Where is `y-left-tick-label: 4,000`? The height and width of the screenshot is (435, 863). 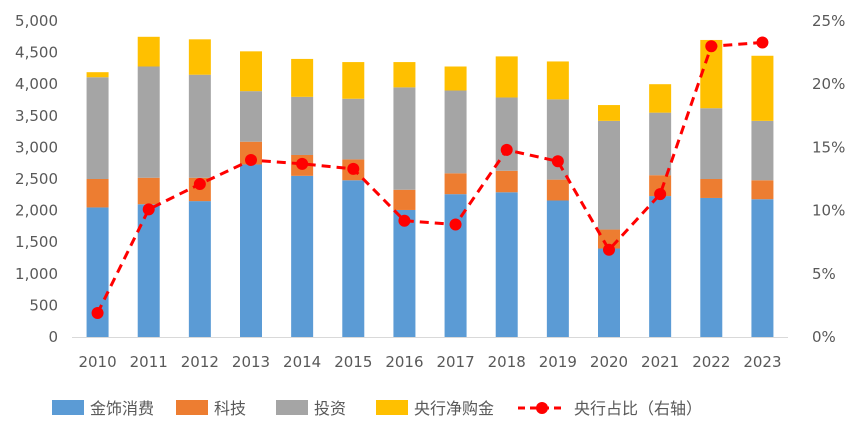
y-left-tick-label: 4,000 is located at coordinates (36, 84).